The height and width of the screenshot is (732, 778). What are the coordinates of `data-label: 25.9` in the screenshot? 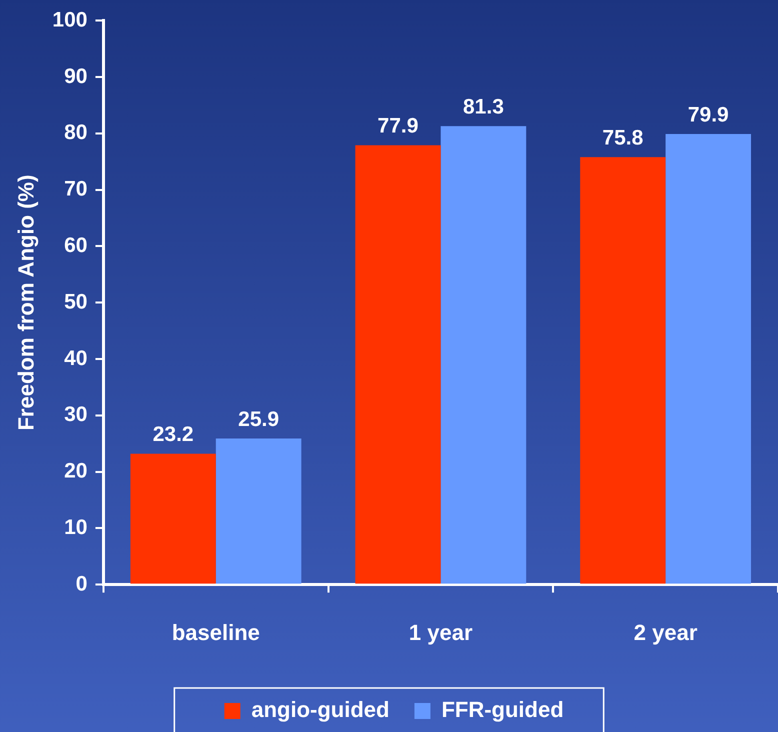 It's located at (259, 419).